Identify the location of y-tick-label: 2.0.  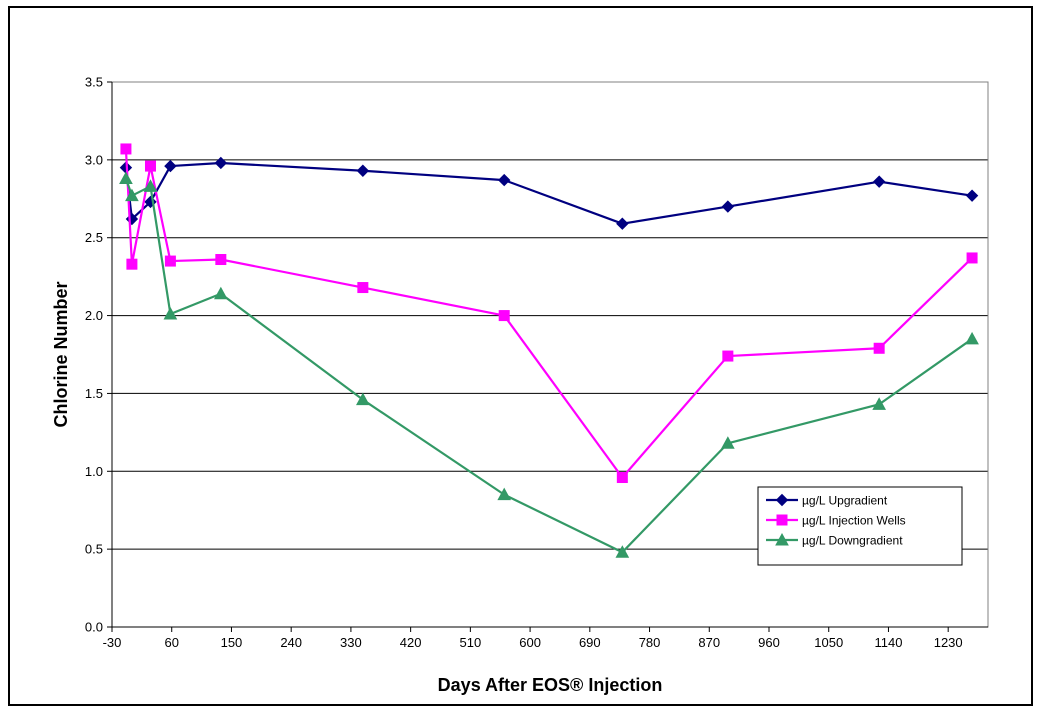
(94, 315).